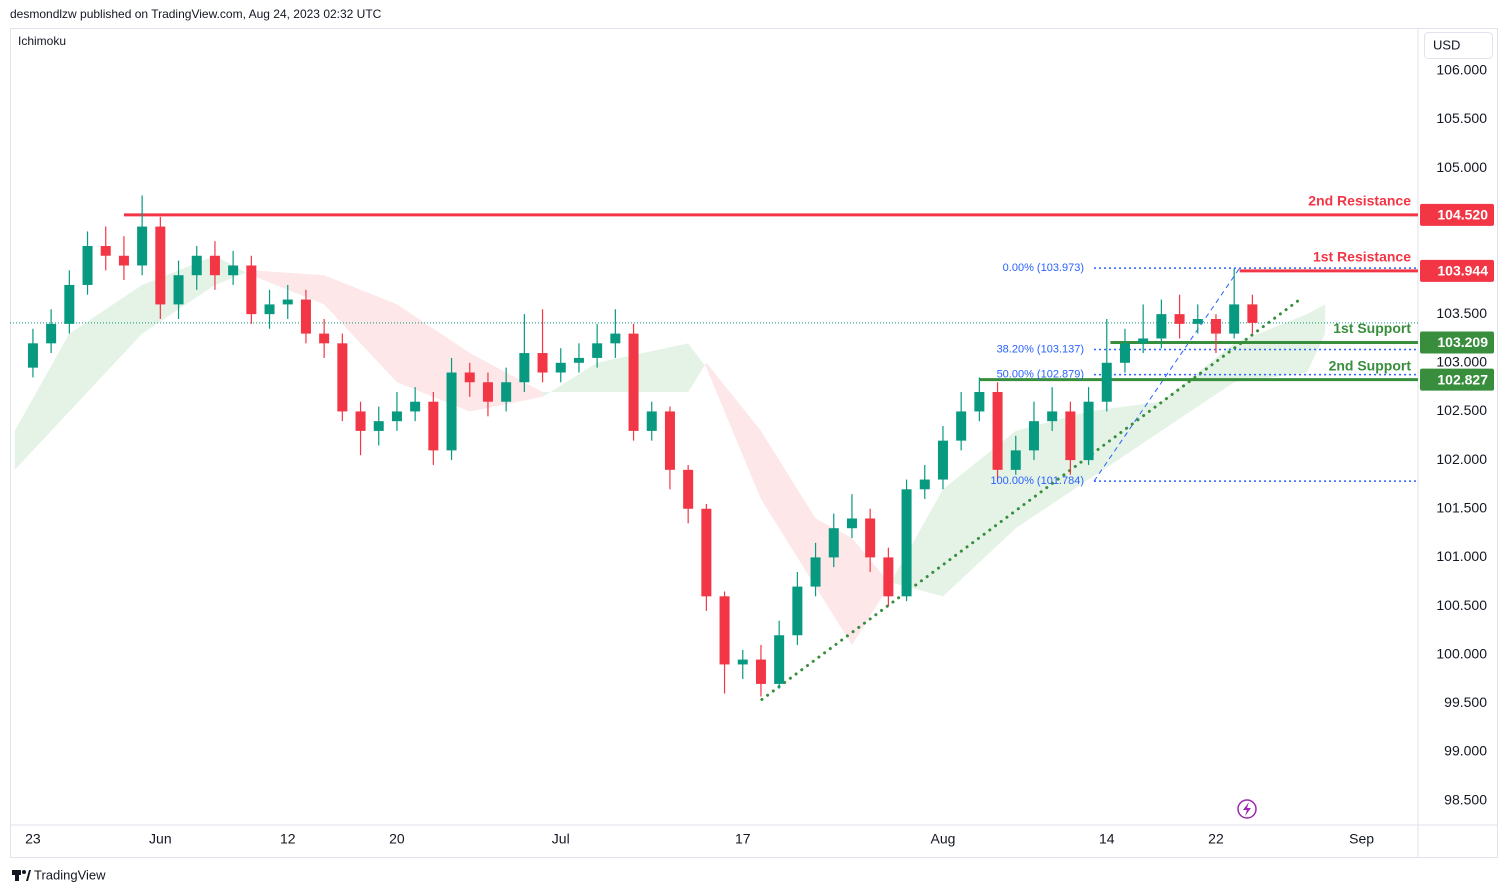 This screenshot has height=893, width=1508. Describe the element at coordinates (1461, 118) in the screenshot. I see `y-tick-label: 105.500` at that location.